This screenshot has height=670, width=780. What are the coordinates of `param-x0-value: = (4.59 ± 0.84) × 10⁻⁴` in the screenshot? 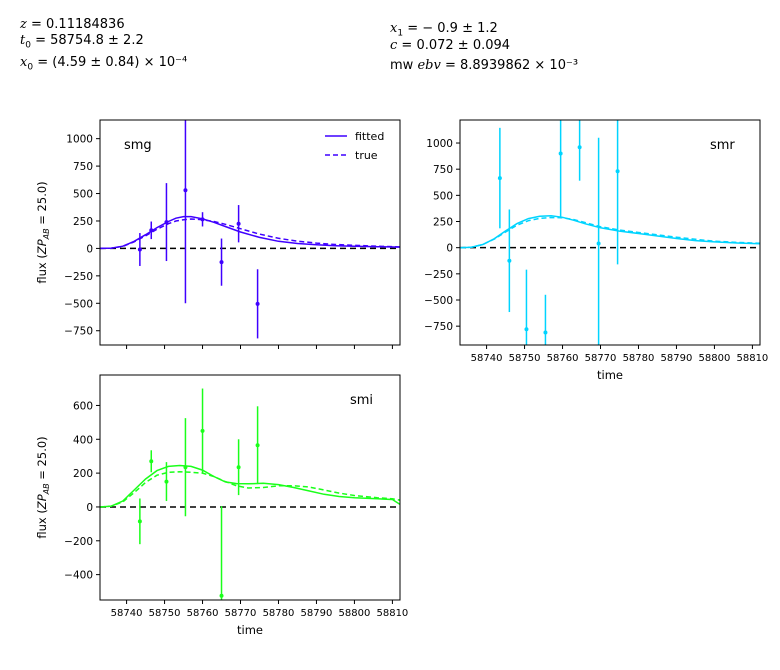 It's located at (112, 62).